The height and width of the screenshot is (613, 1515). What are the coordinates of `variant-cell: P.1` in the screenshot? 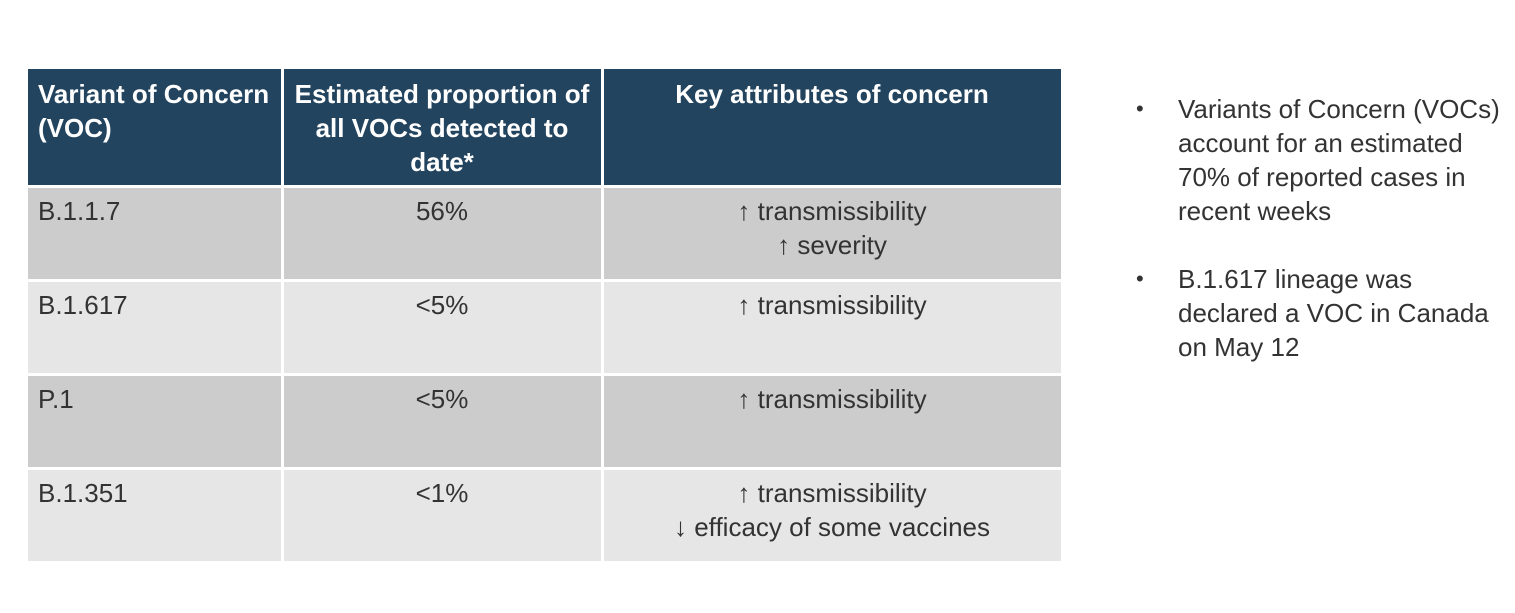 It's located at (156, 421).